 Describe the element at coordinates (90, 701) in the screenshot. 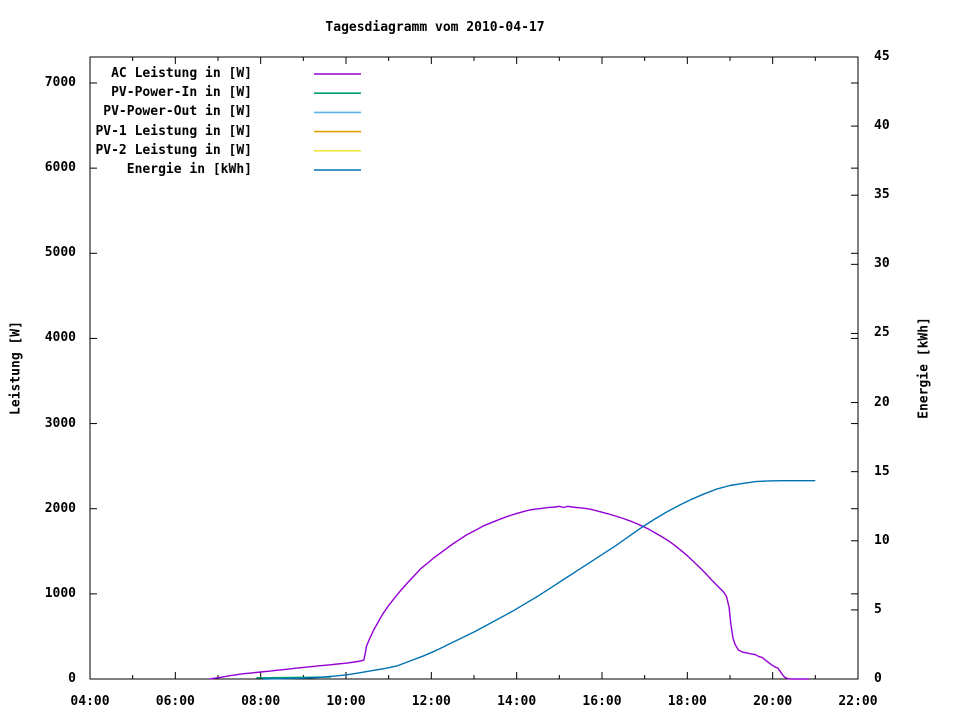

I see `x-tick-label: 04:00` at that location.